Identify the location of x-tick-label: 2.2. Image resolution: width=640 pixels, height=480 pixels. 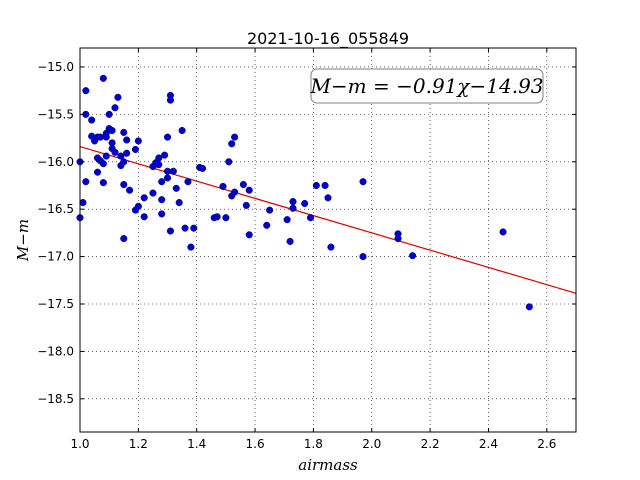
(430, 444).